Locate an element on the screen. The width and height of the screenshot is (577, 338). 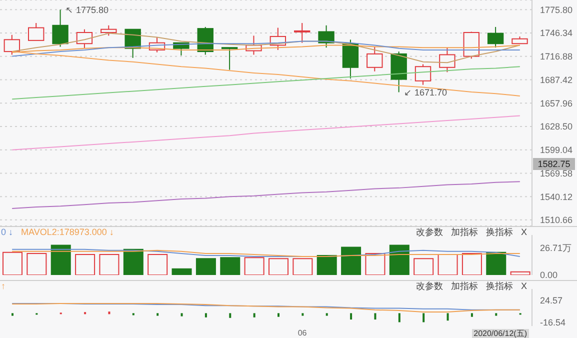
y-tick-label: 1510.66 is located at coordinates (556, 220).